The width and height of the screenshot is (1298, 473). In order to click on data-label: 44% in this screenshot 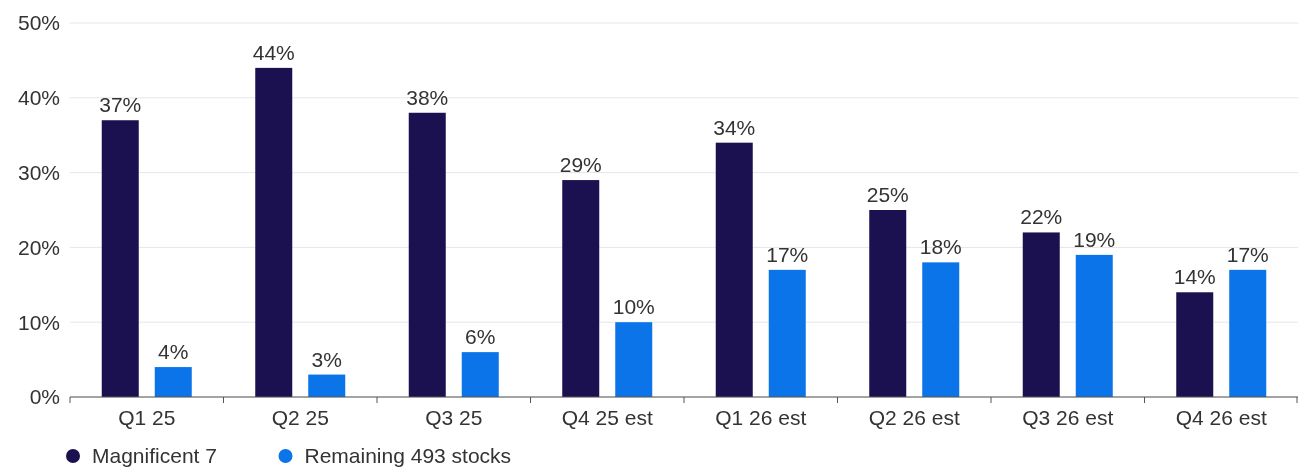, I will do `click(273, 52)`.